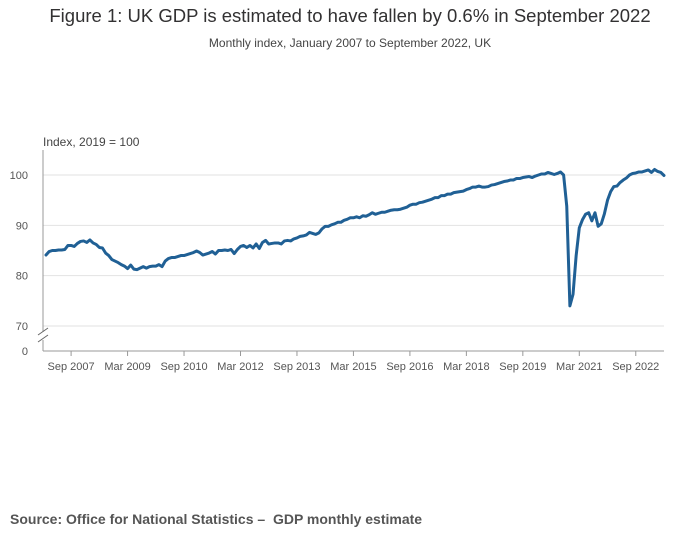  What do you see at coordinates (635, 367) in the screenshot?
I see `x-tick-label: Sep 2022` at bounding box center [635, 367].